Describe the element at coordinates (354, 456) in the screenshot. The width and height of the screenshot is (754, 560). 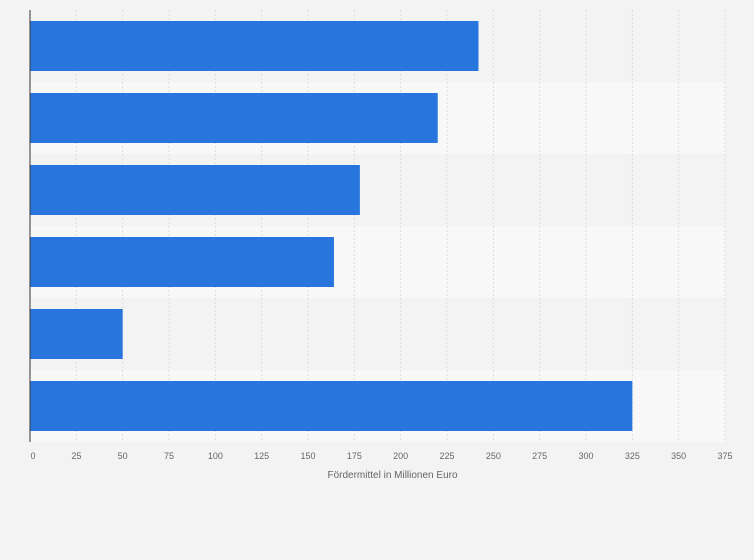
I see `x-tick-label: 175` at that location.